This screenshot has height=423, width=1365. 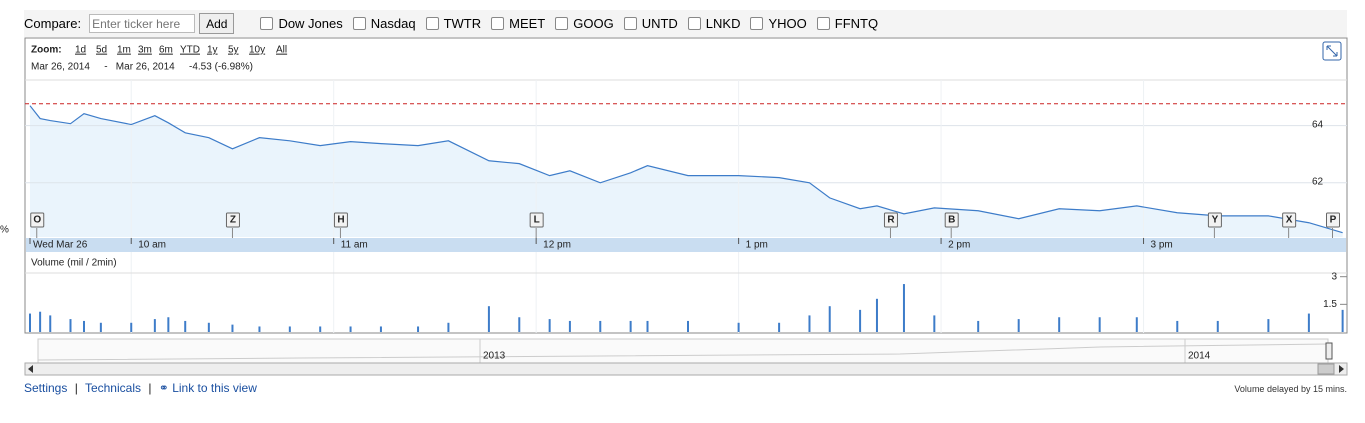 I want to click on technicals-link: Technicals, so click(x=112, y=388).